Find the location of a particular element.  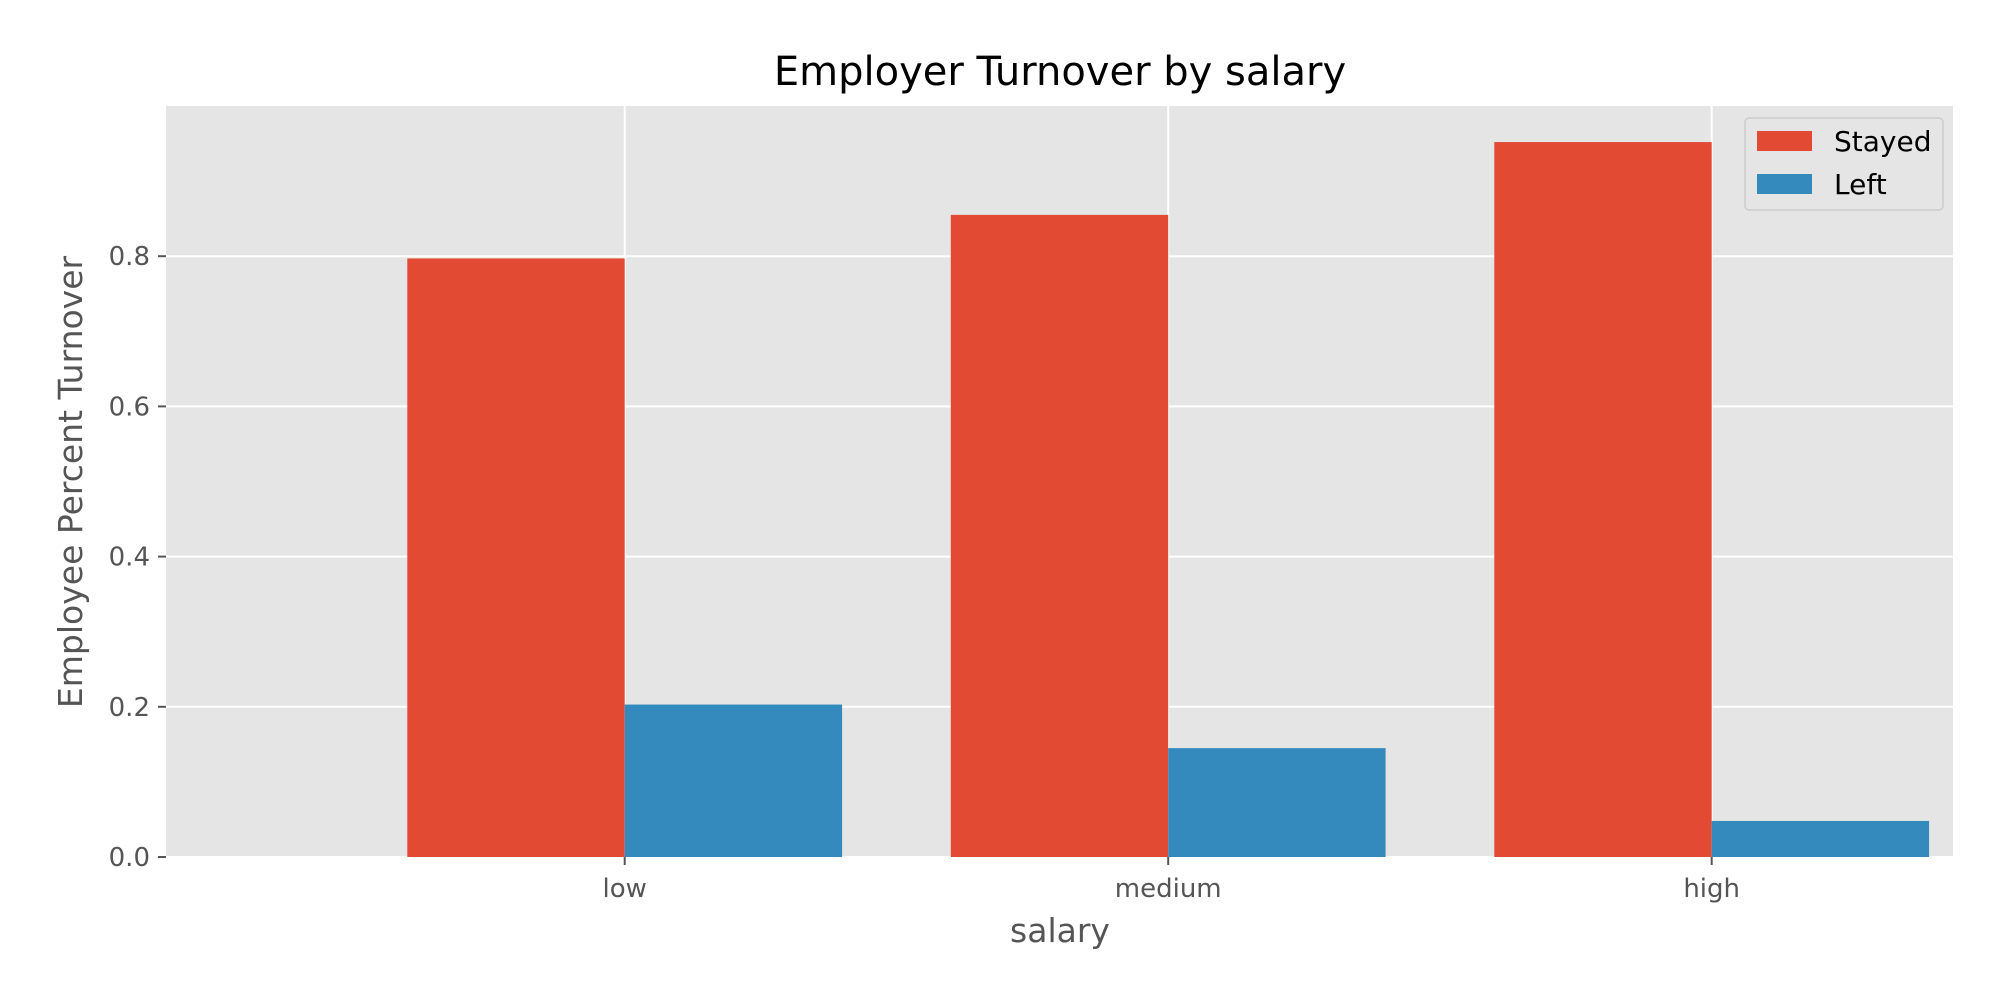

bar-stayed-medium is located at coordinates (1059, 535).